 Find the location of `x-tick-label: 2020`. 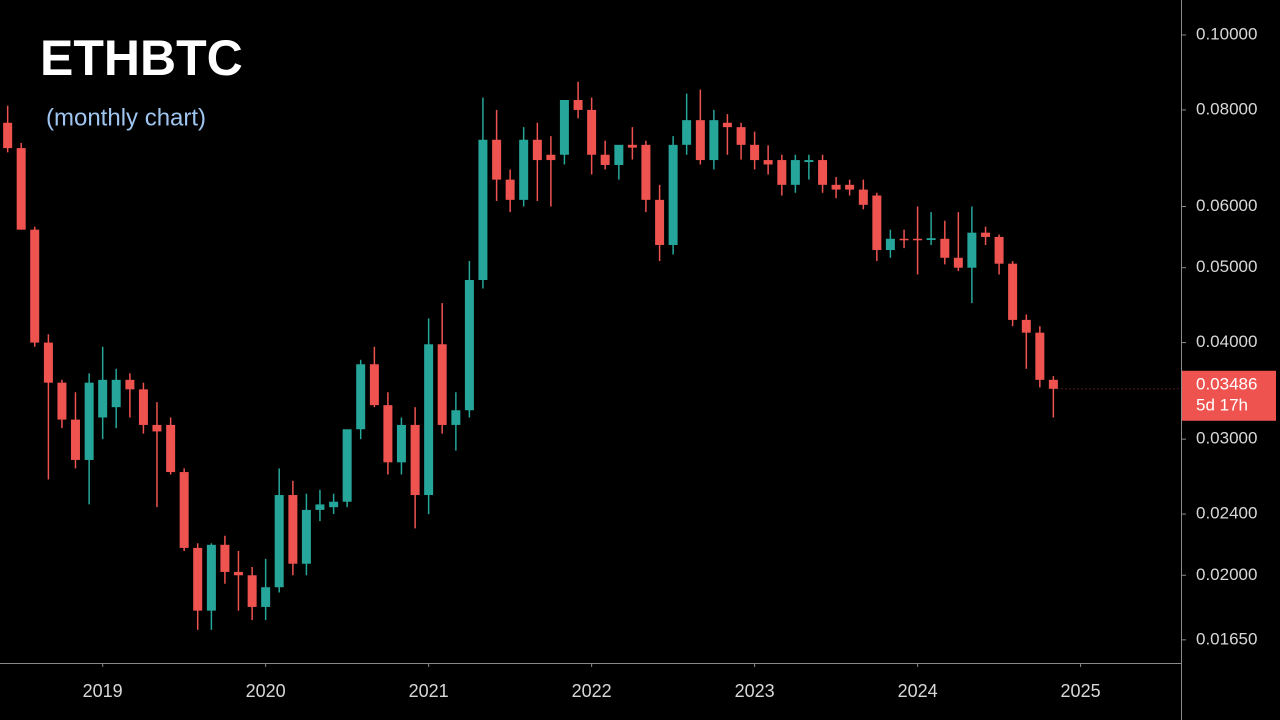

x-tick-label: 2020 is located at coordinates (266, 691).